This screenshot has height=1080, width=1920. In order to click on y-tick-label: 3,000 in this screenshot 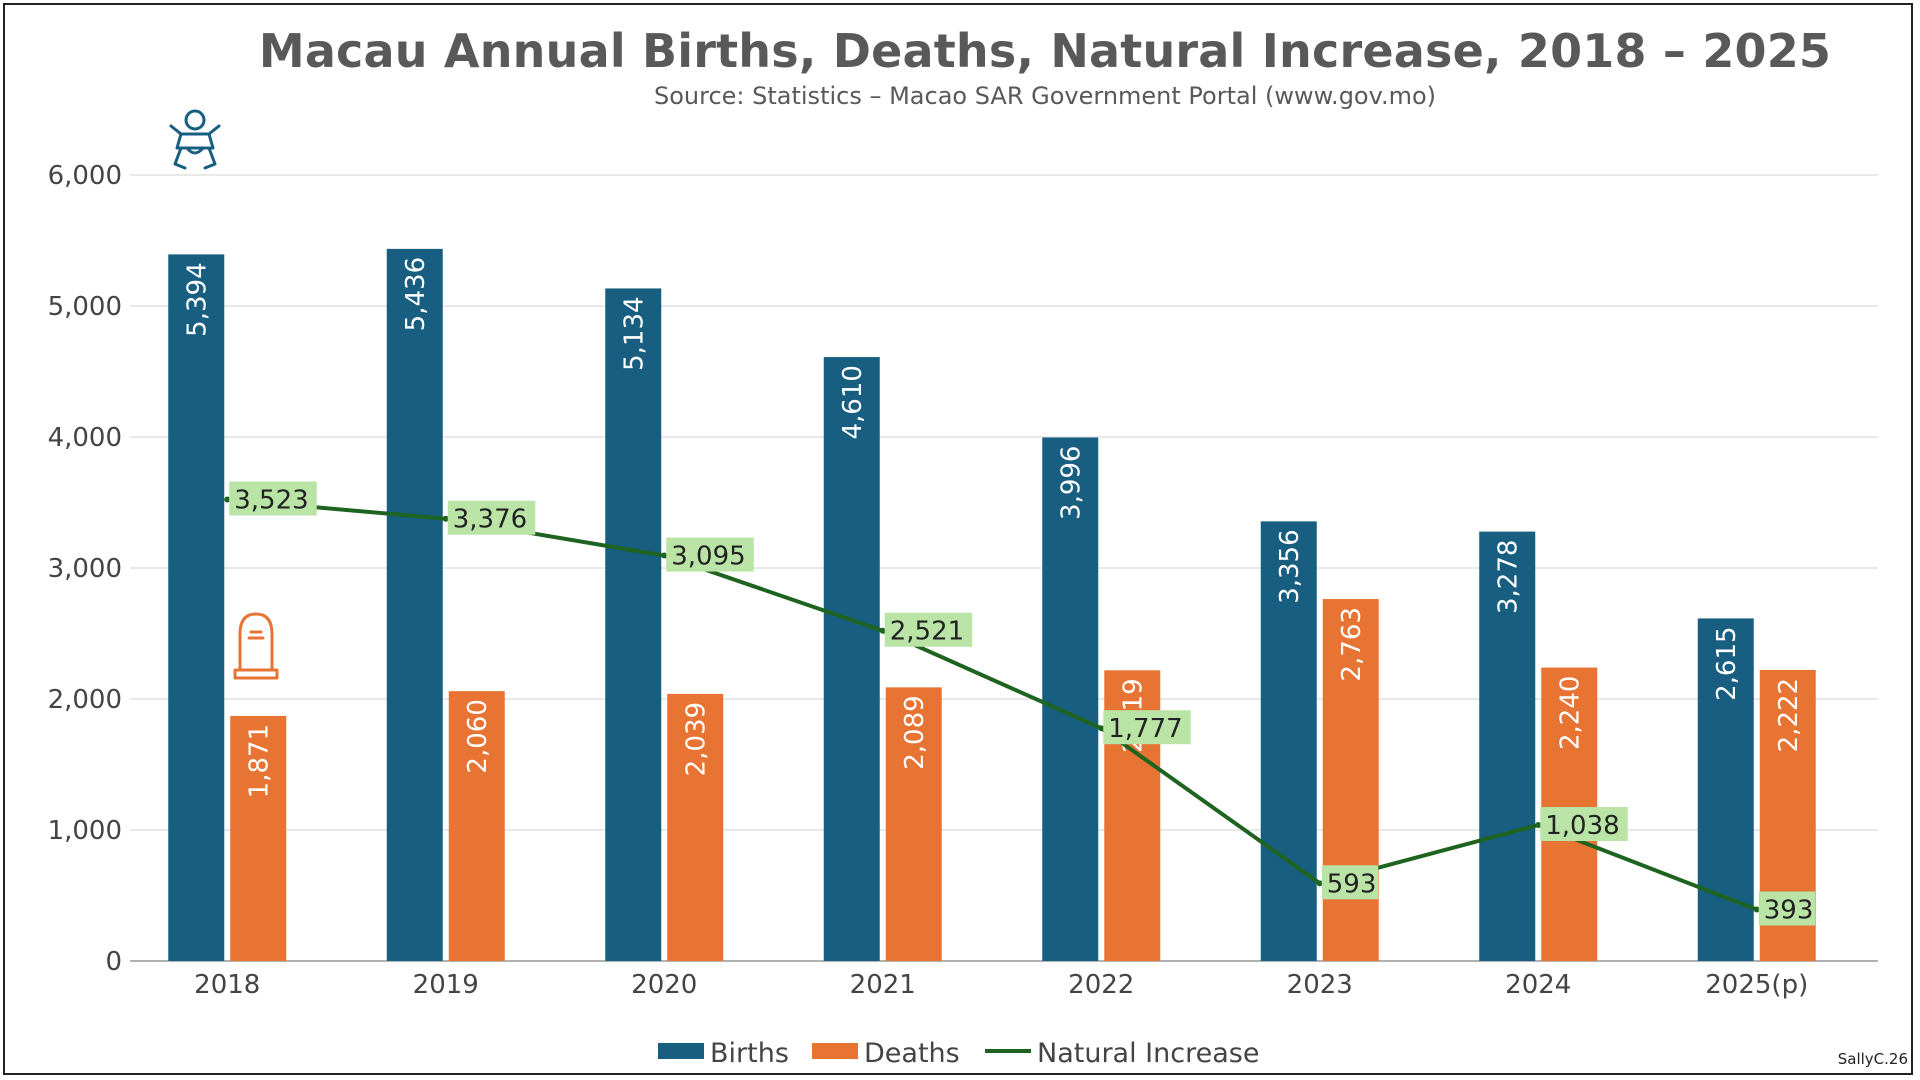, I will do `click(85, 569)`.